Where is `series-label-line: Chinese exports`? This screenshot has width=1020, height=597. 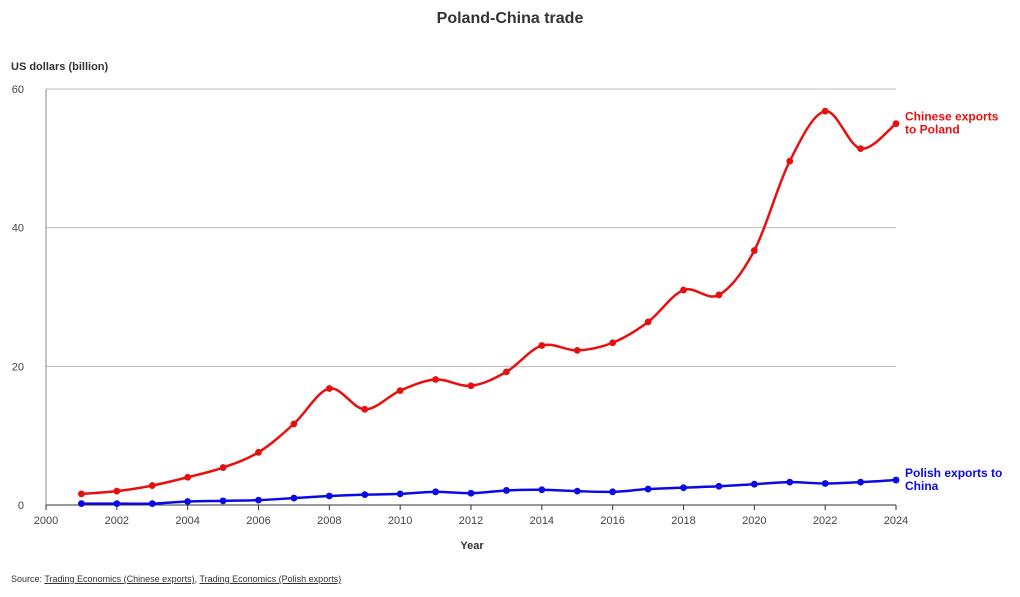 series-label-line: Chinese exports is located at coordinates (952, 117).